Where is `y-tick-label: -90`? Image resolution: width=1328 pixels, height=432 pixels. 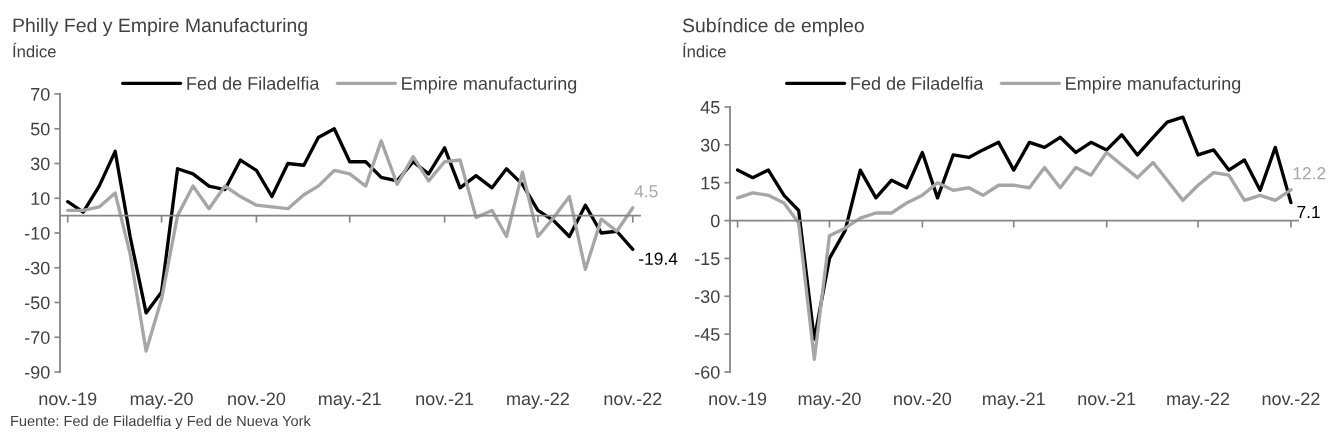
y-tick-label: -90 is located at coordinates (37, 372).